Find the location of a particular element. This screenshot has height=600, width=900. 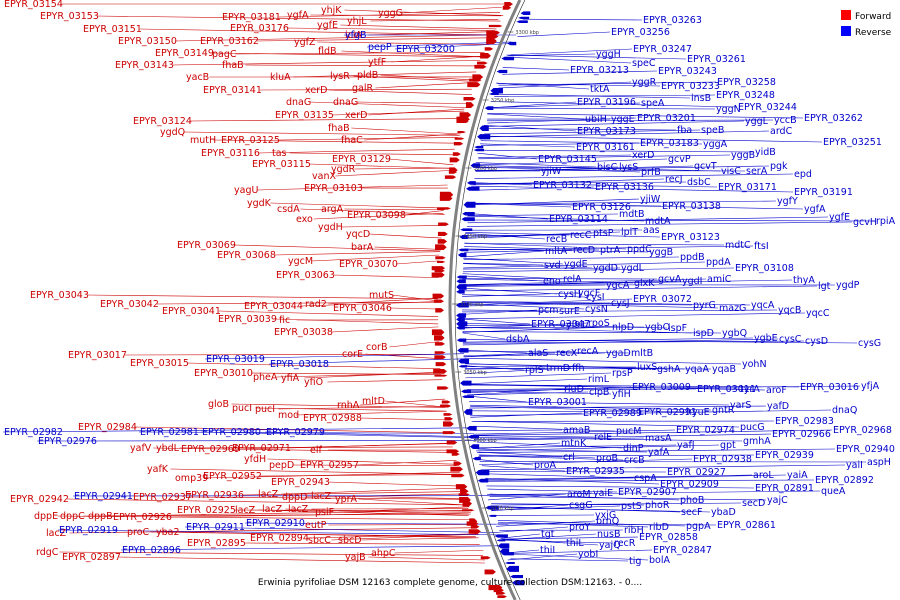

reverse-gene-label: EPYR_03173 is located at coordinates (606, 131).